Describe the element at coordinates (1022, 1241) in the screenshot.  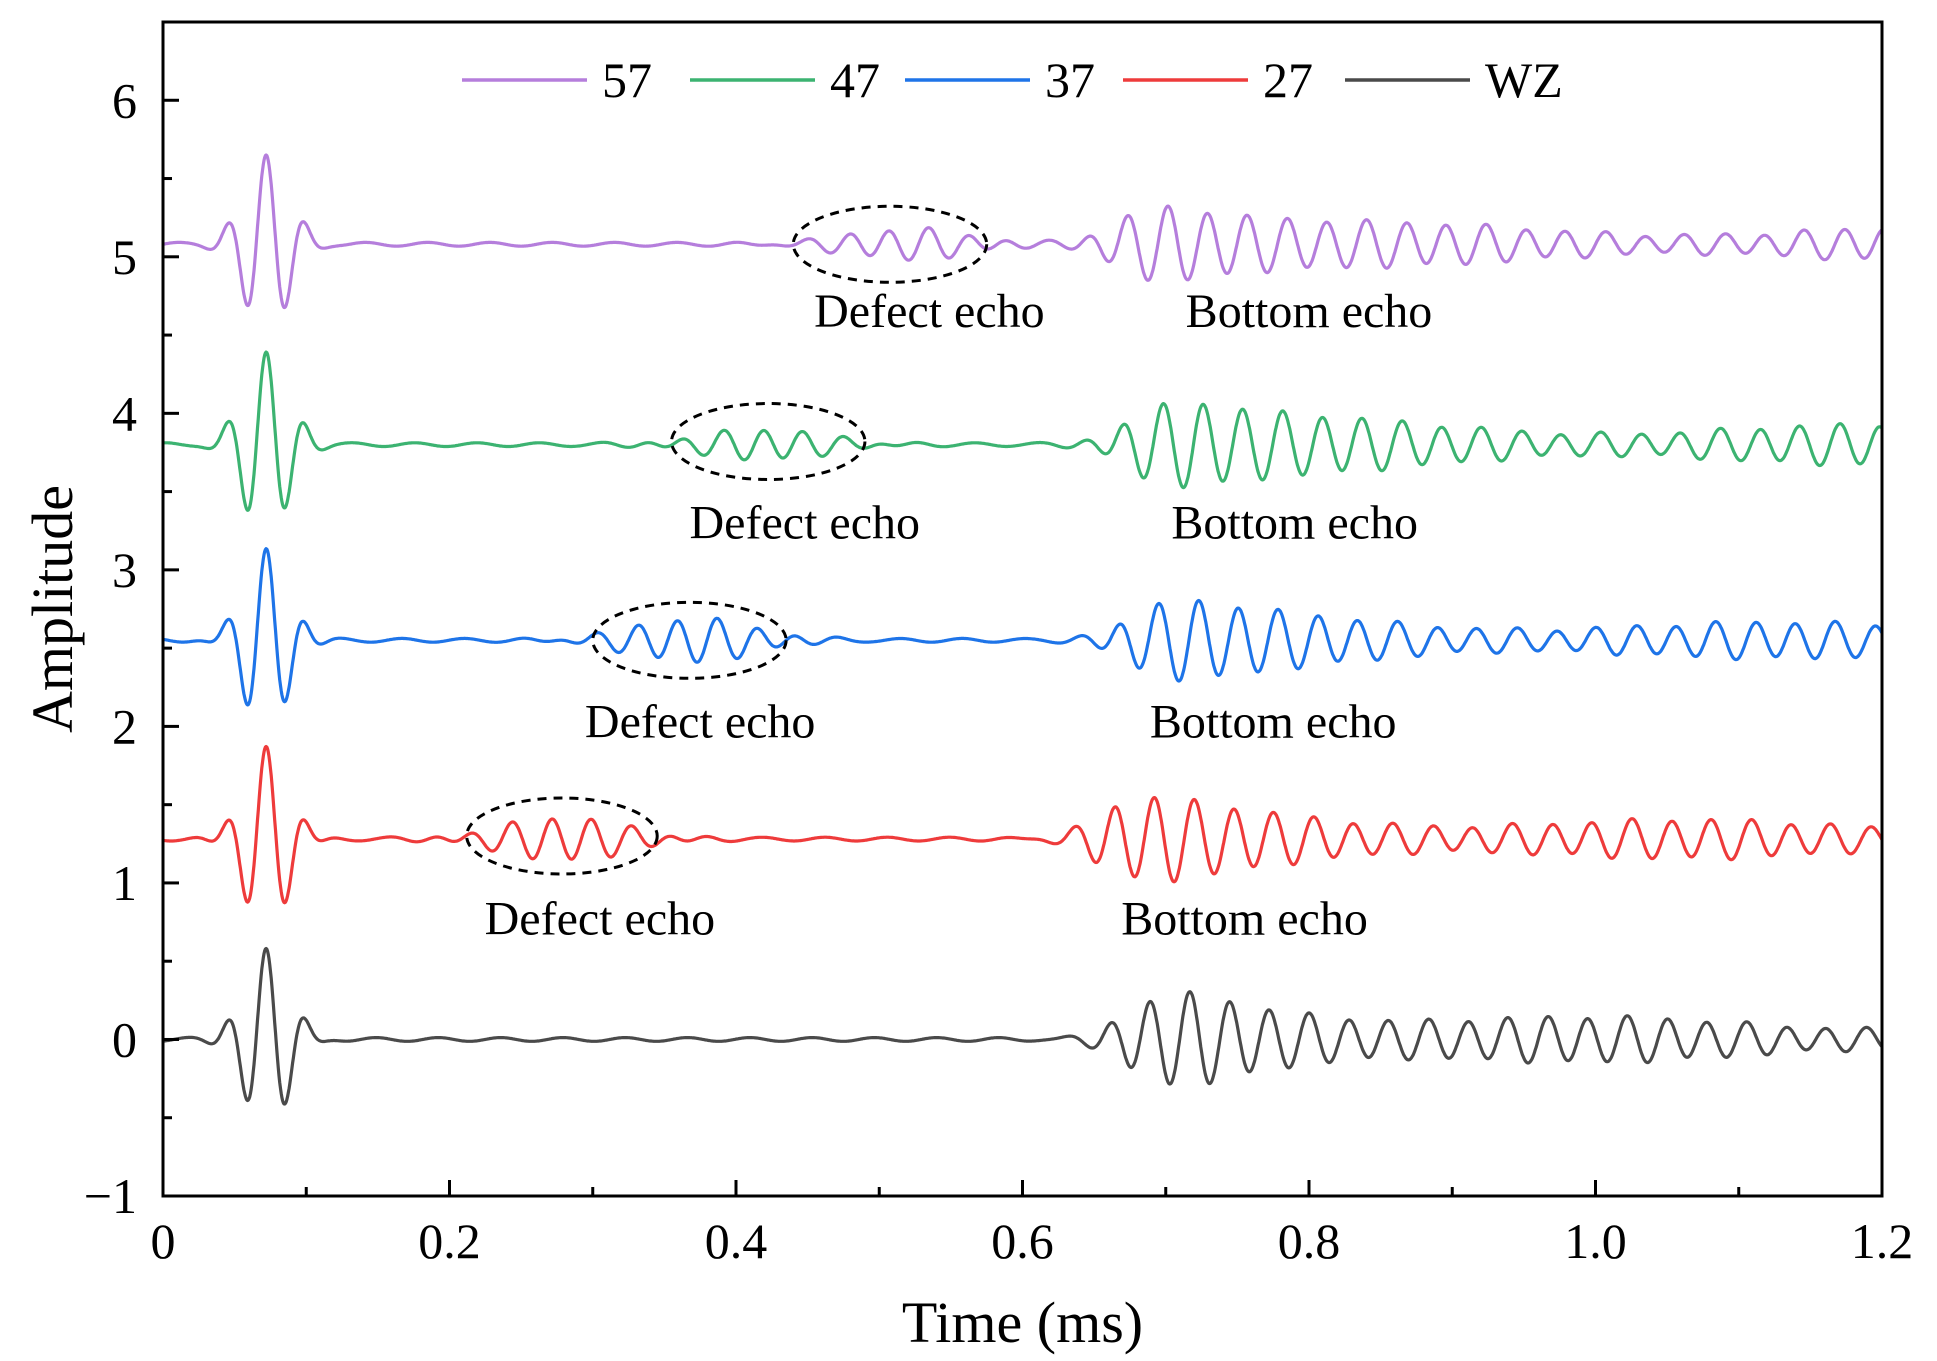
I see `x-tick-label: 0.6` at that location.